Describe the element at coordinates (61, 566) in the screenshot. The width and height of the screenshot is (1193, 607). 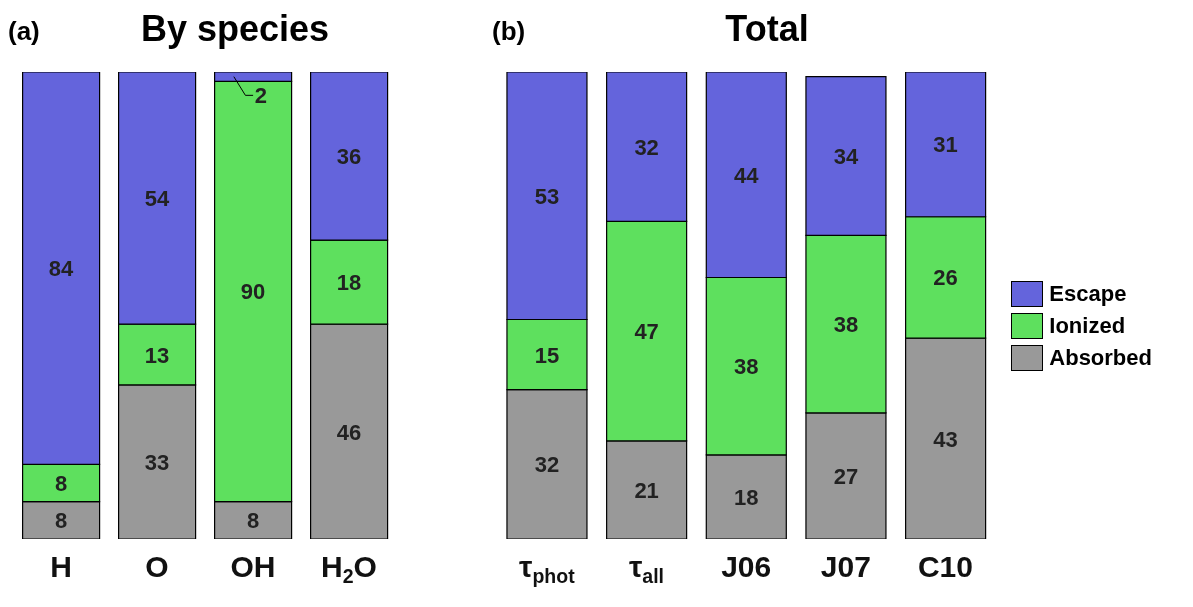
I see `x-tick-label: H` at that location.